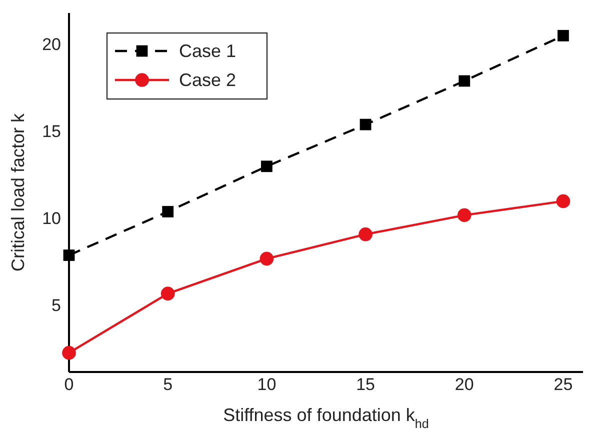 The width and height of the screenshot is (591, 435). What do you see at coordinates (207, 51) in the screenshot?
I see `legend-label: Case 1` at bounding box center [207, 51].